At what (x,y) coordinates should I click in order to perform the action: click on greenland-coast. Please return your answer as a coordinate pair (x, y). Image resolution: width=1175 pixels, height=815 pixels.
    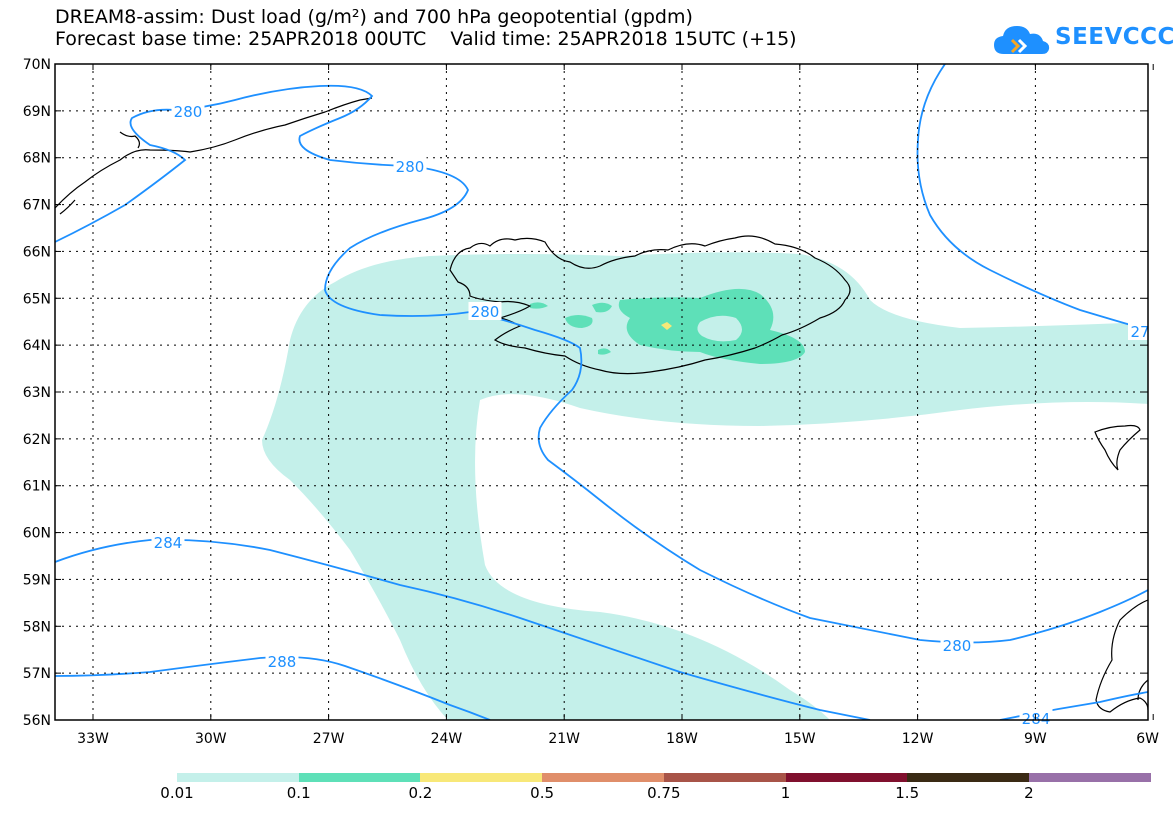
    Looking at the image, I should click on (214, 153).